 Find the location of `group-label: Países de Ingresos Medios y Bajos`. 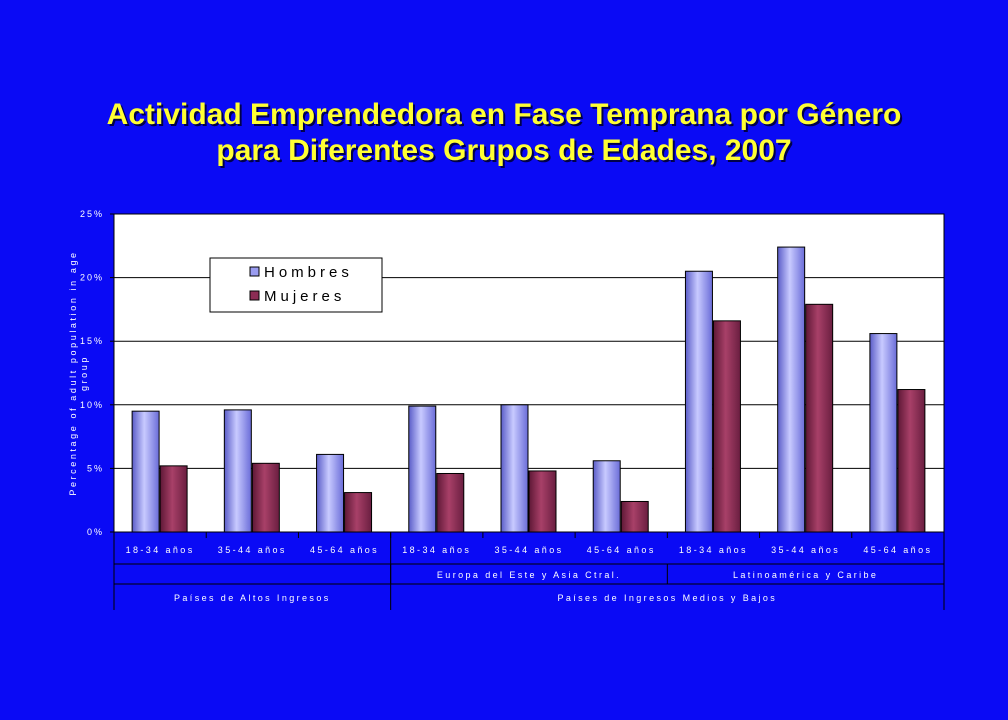

group-label: Países de Ingresos Medios y Bajos is located at coordinates (667, 598).